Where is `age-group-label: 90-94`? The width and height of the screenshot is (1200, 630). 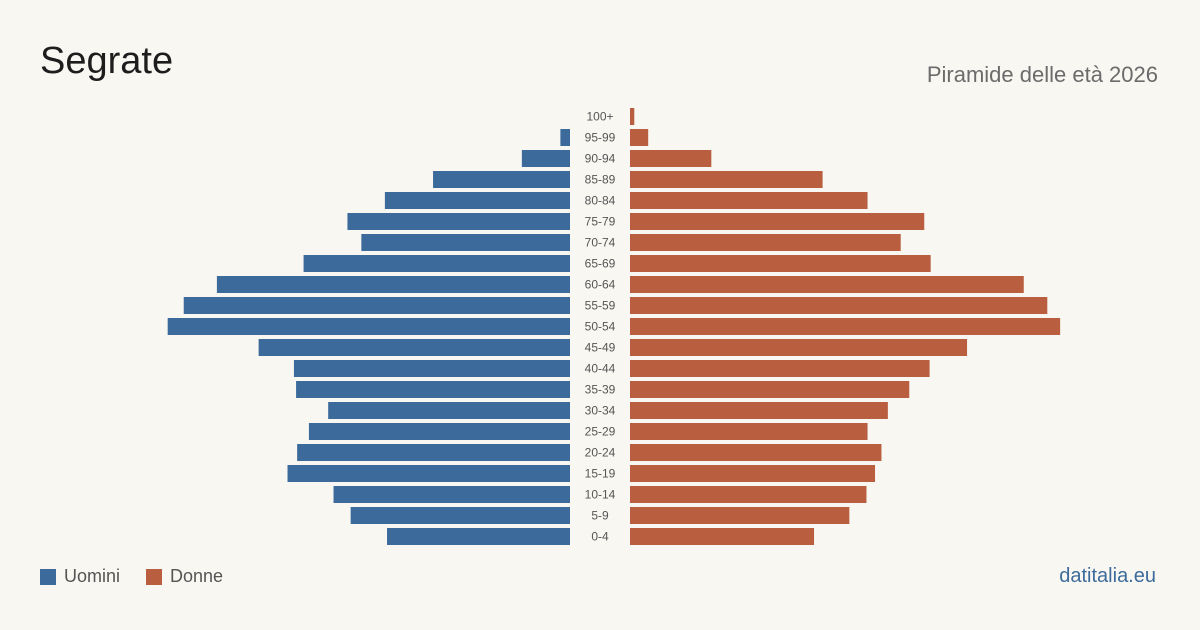
age-group-label: 90-94 is located at coordinates (600, 159).